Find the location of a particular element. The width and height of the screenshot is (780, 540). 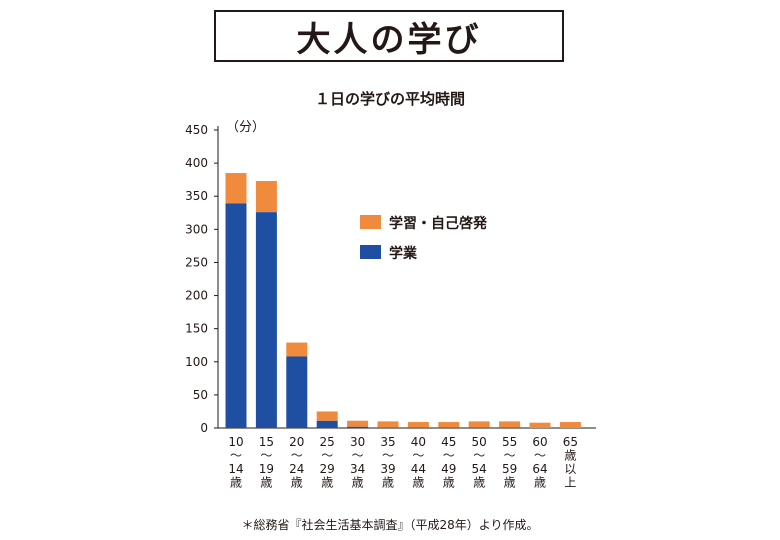

x-tick-label: 29 is located at coordinates (327, 469).